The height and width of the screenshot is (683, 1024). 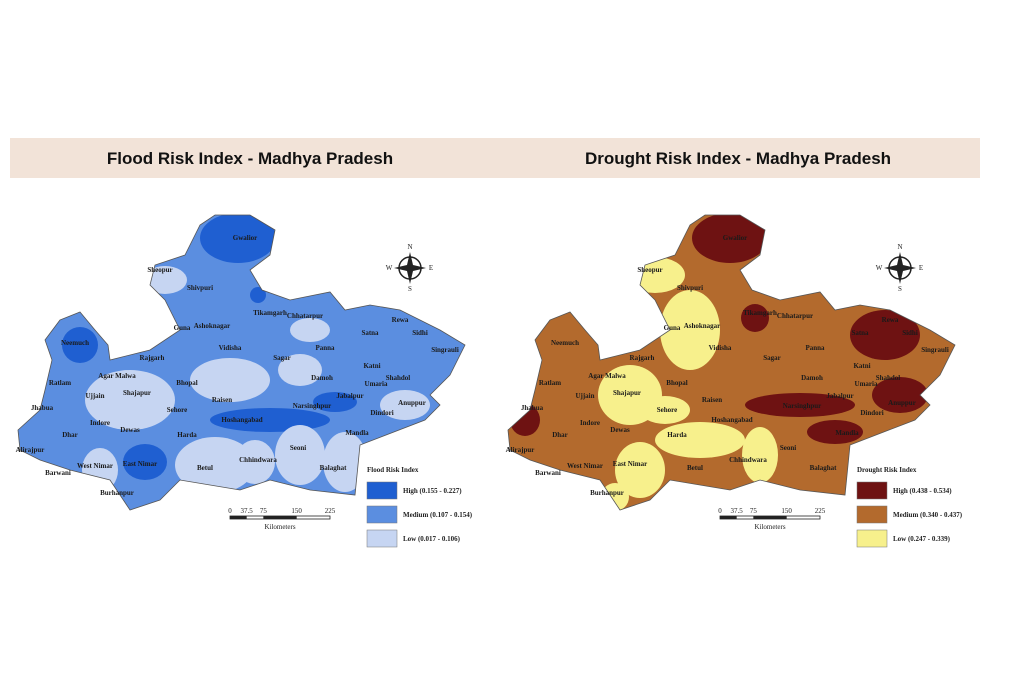 I want to click on district-label: Shahdol, so click(x=888, y=378).